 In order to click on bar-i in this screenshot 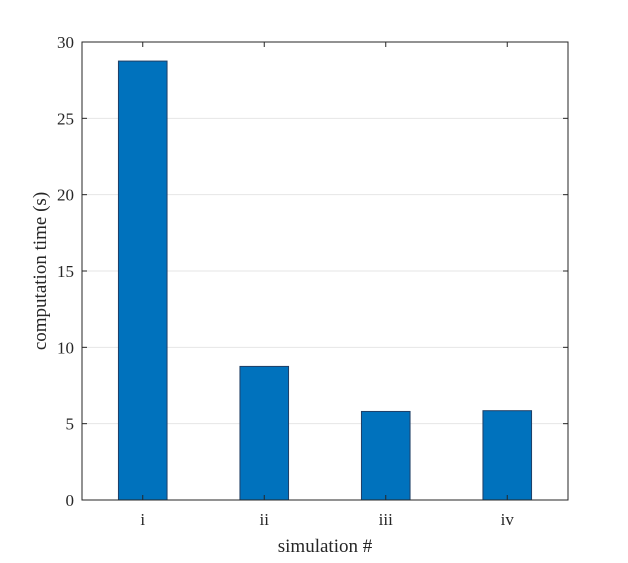, I will do `click(142, 280)`.